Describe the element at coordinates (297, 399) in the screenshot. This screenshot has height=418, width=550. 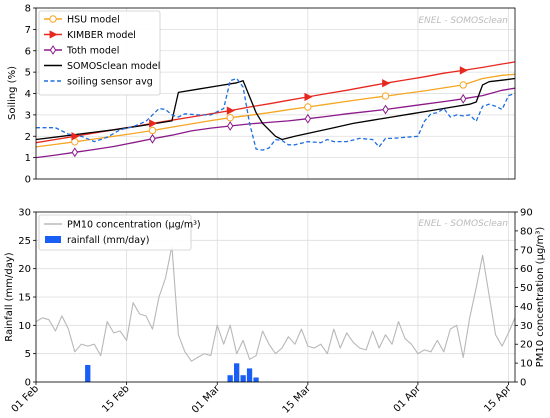
I see `x-tick-label-3: 15 Mar` at that location.